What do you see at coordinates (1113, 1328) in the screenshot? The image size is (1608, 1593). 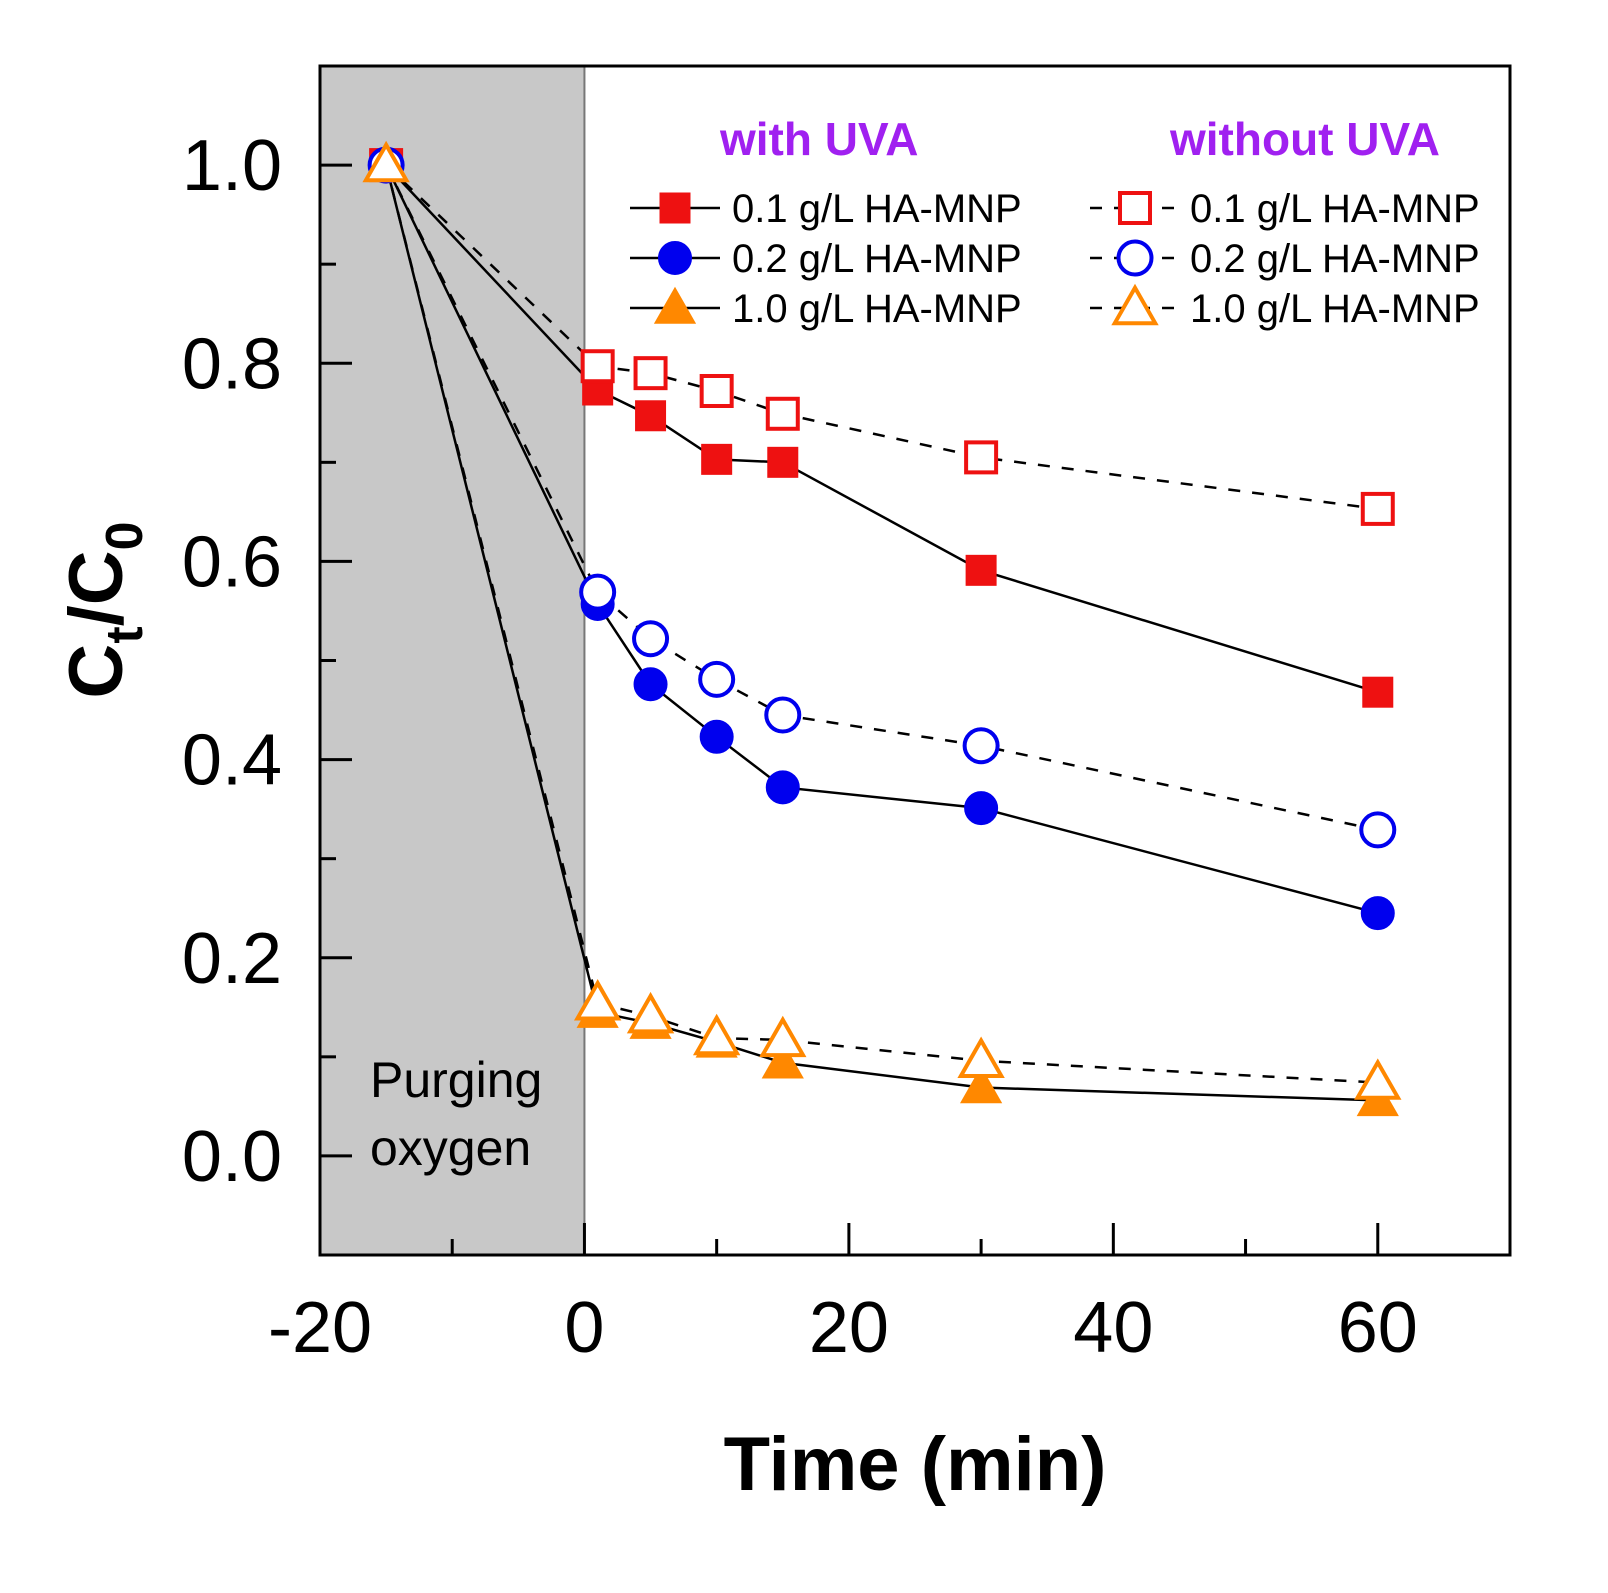 I see `x-tick-label: 40` at bounding box center [1113, 1328].